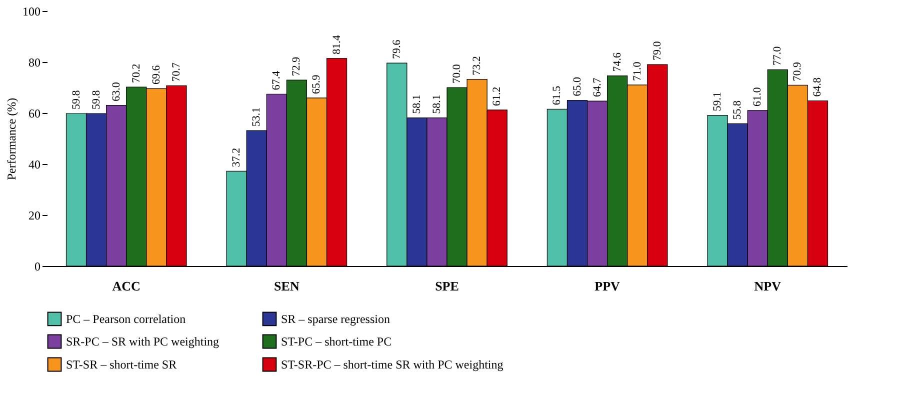  Describe the element at coordinates (126, 286) in the screenshot. I see `x-tick-label: ACC` at that location.